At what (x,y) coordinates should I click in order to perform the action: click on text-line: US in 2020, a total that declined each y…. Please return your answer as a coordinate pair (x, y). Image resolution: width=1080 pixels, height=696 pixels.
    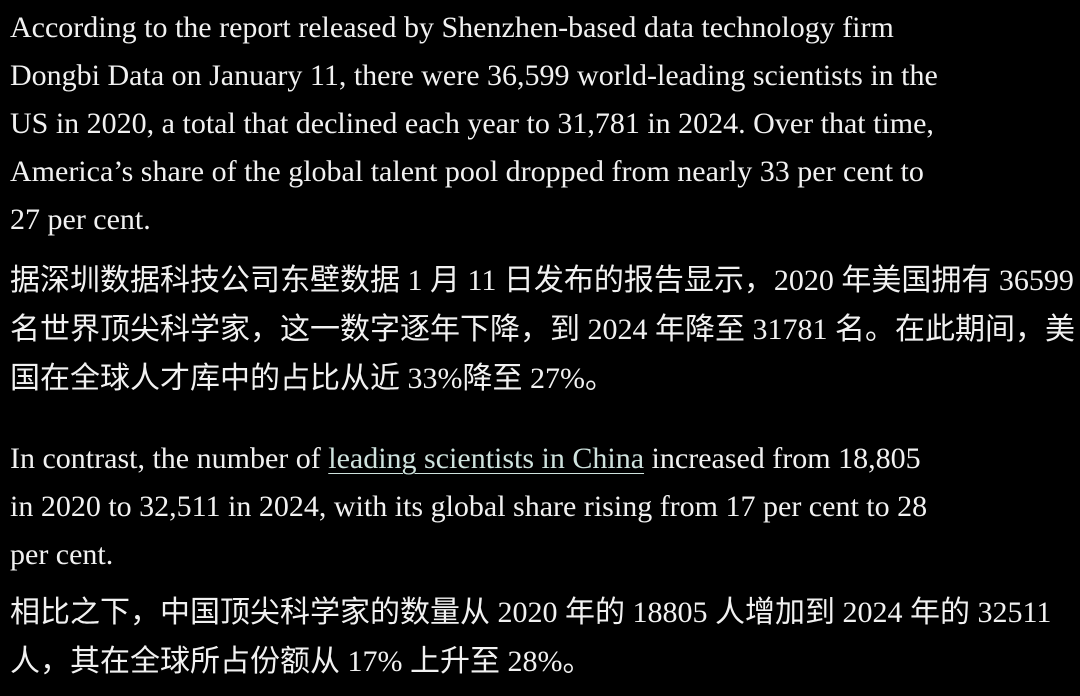
    Looking at the image, I should click on (472, 123).